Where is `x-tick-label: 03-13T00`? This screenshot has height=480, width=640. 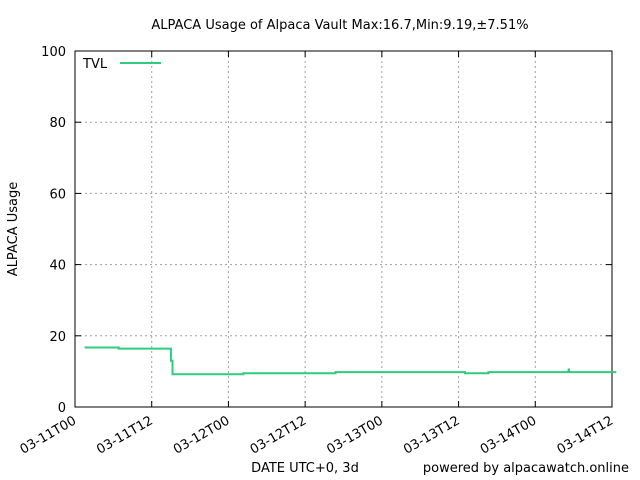 x-tick-label: 03-13T00 is located at coordinates (354, 435).